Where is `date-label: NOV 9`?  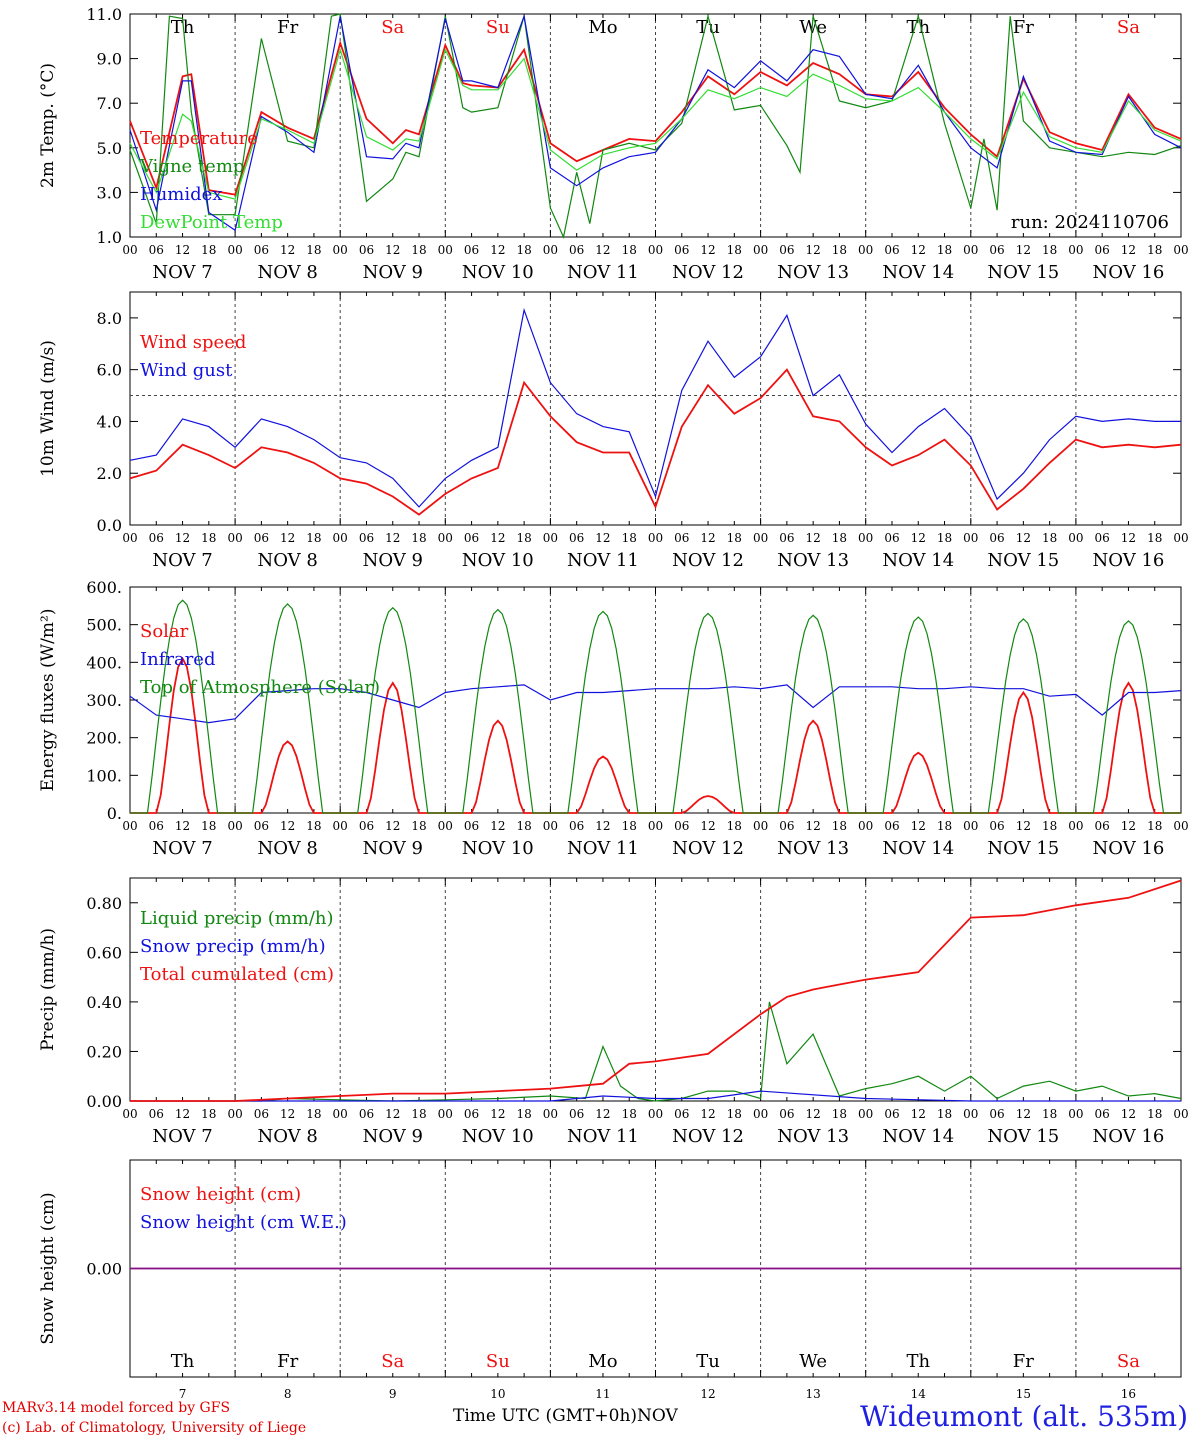
date-label: NOV 9 is located at coordinates (393, 560).